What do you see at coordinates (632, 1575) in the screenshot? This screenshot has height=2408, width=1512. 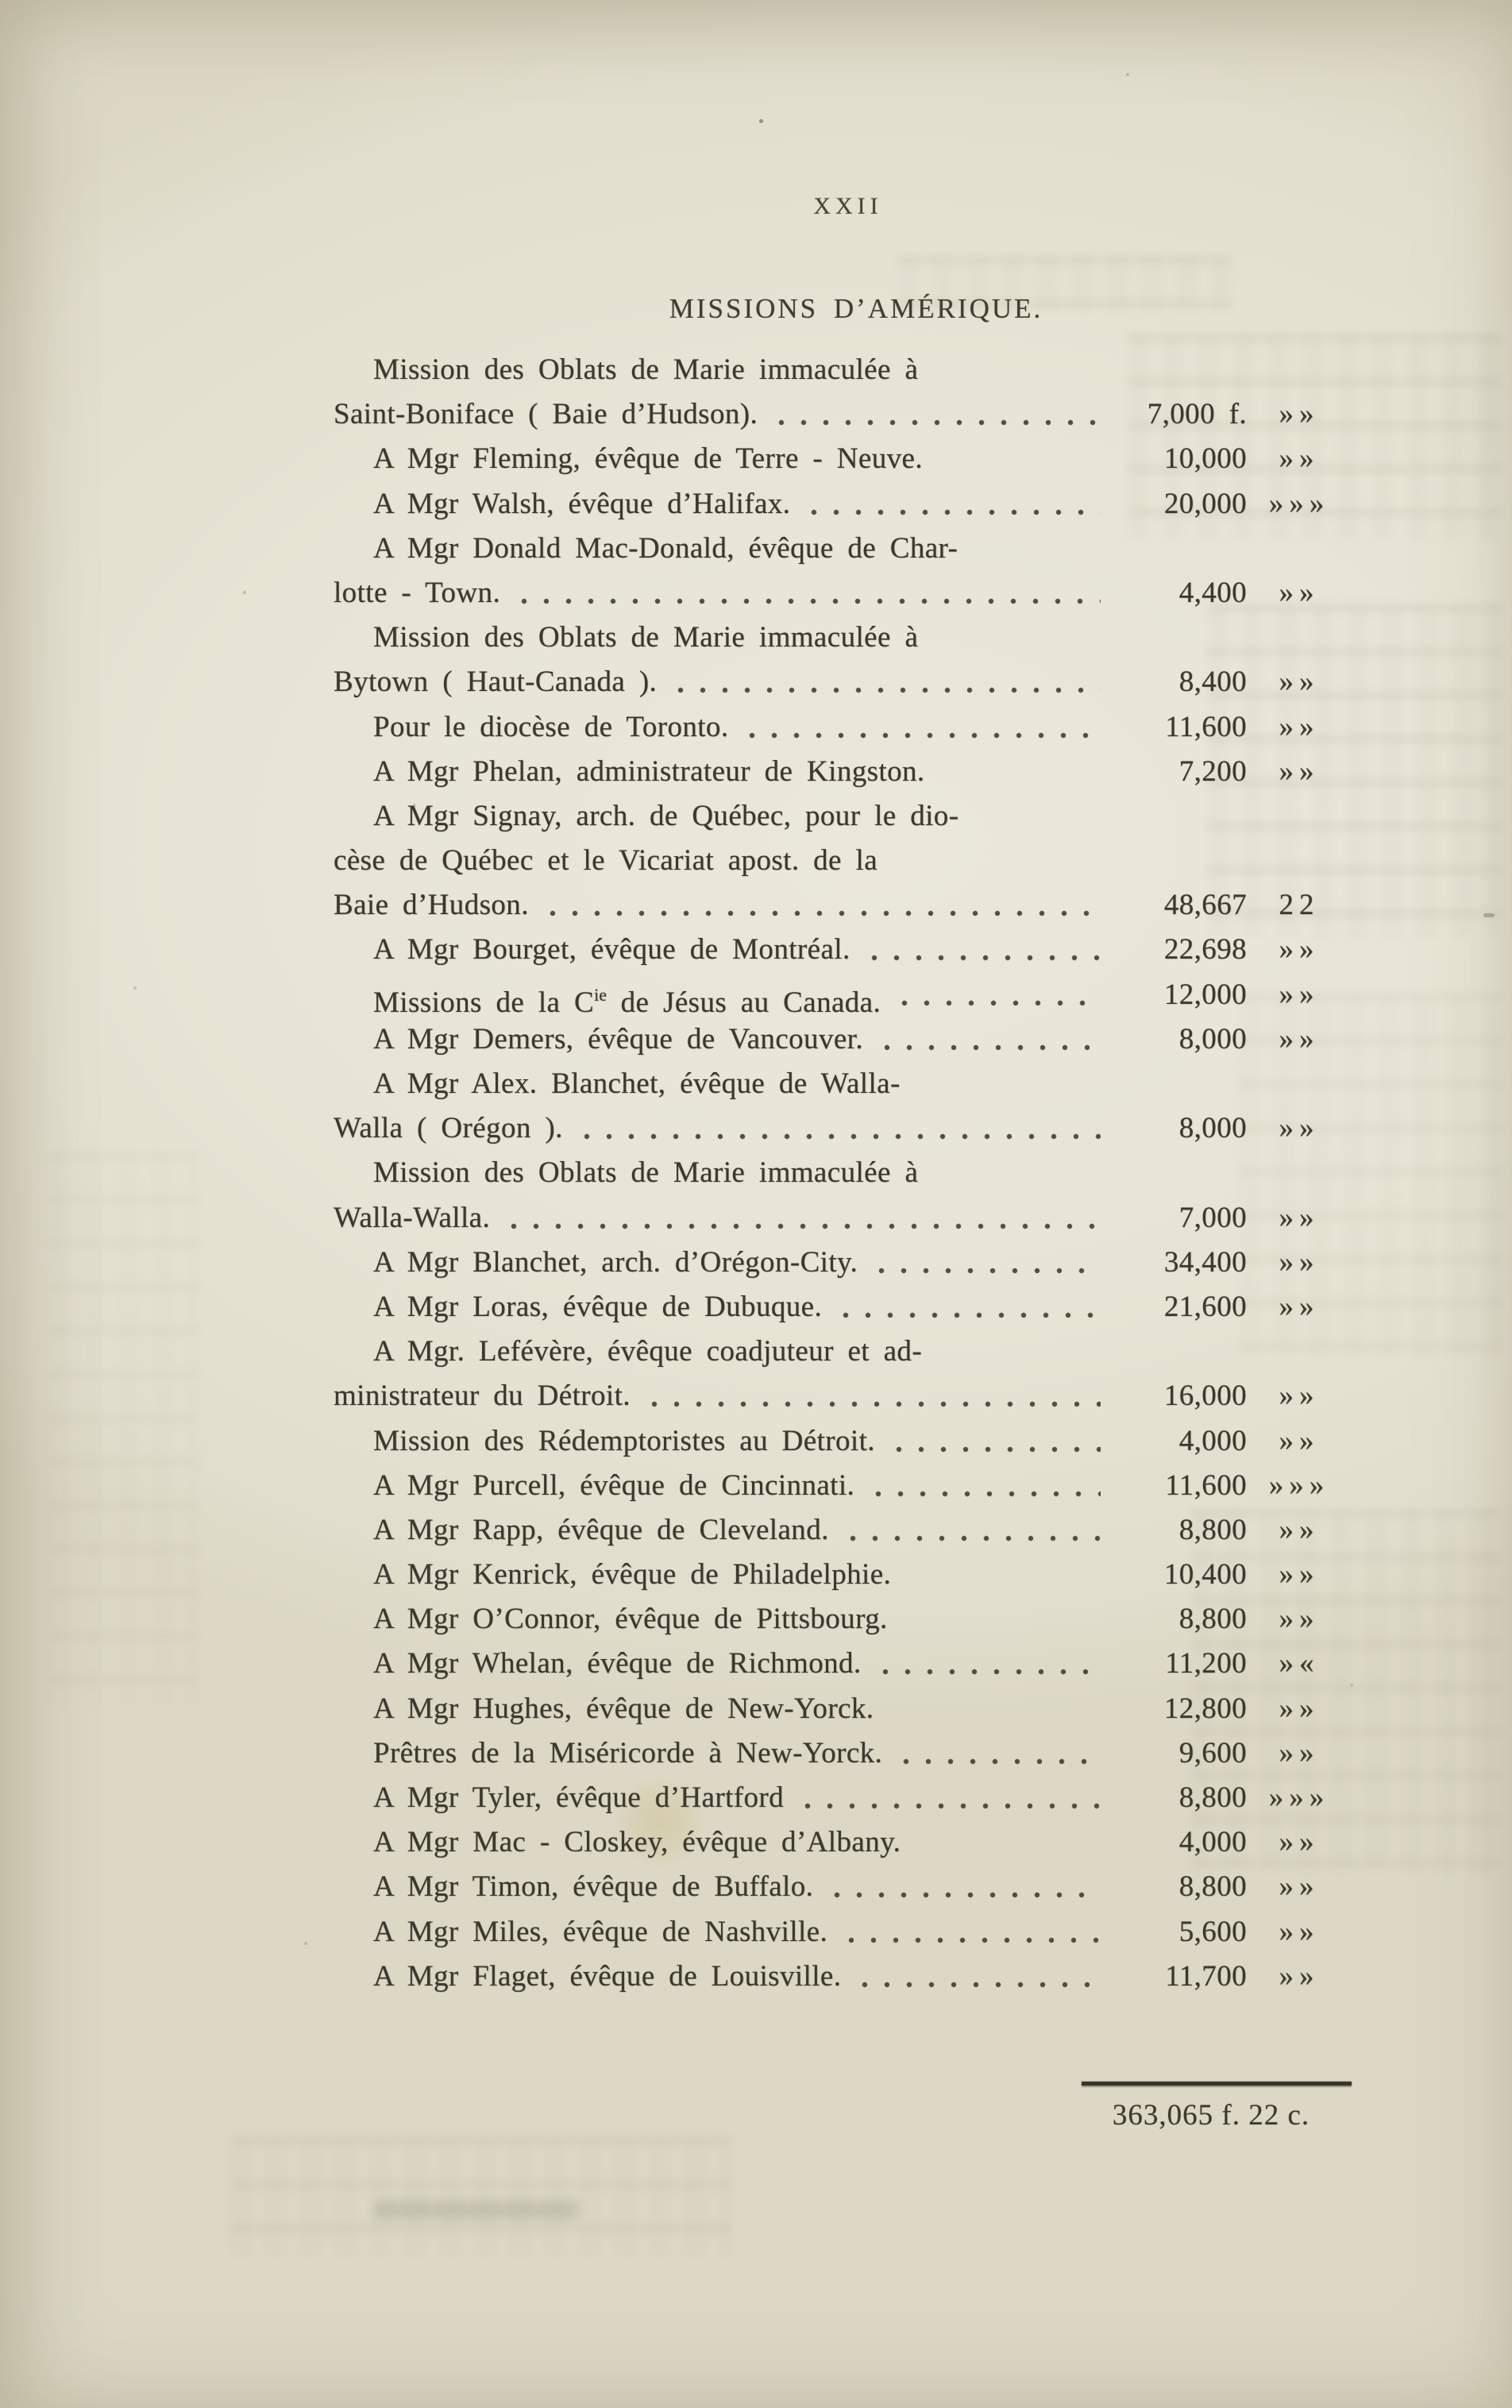 I see `entry-text: A Mgr Kenrick, évêque de Philadelphie.` at bounding box center [632, 1575].